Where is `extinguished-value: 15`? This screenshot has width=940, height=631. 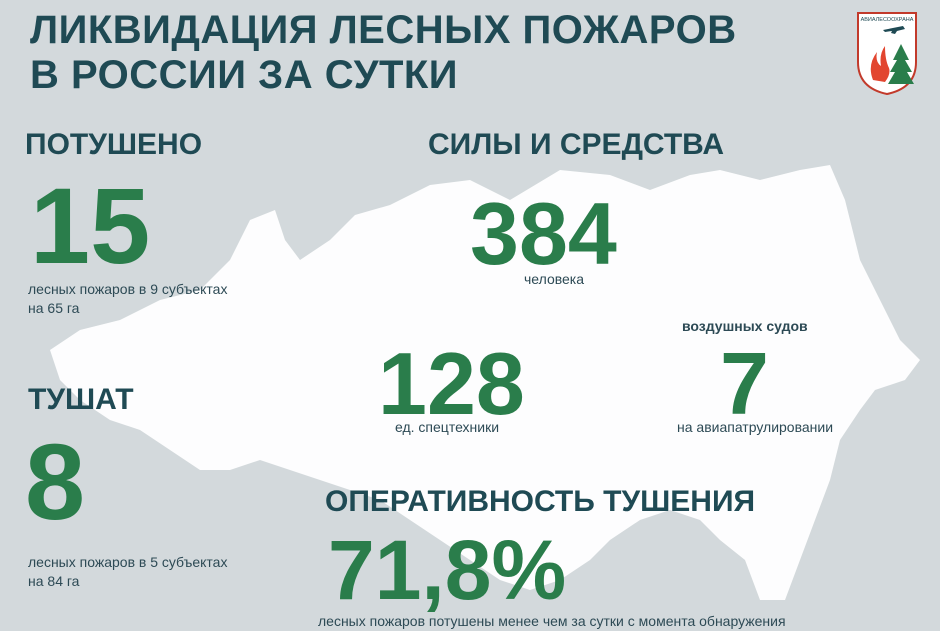
extinguished-value: 15 is located at coordinates (90, 225).